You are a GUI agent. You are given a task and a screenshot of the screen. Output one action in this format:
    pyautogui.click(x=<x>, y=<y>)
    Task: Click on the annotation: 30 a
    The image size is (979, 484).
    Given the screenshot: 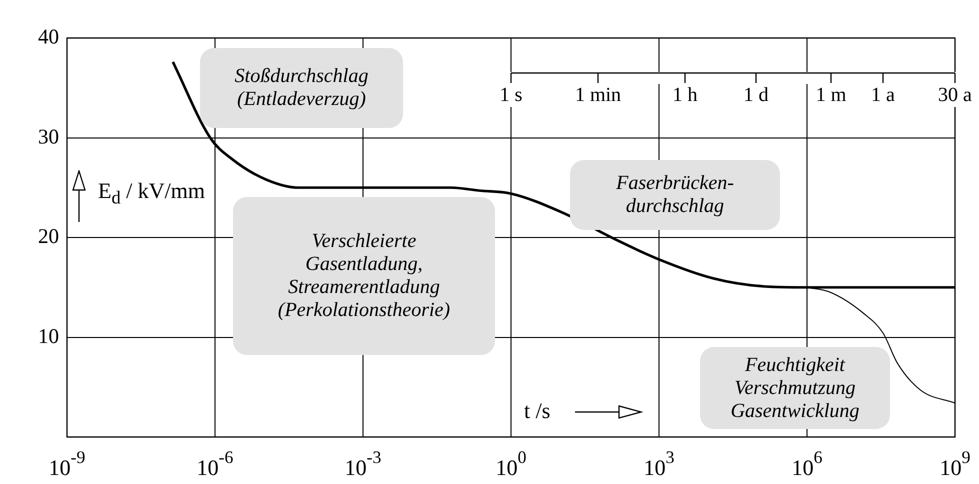 What is the action you would take?
    pyautogui.click(x=955, y=95)
    